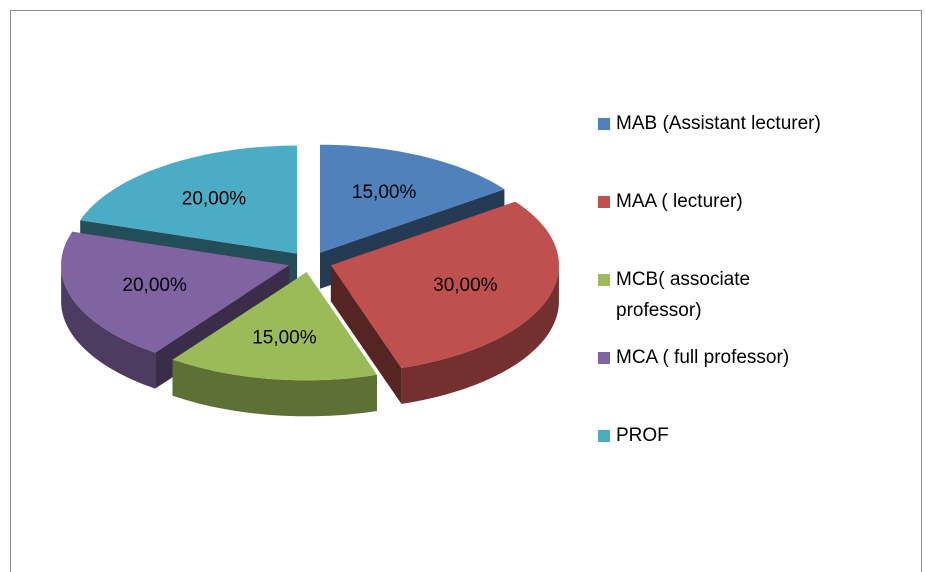 Image resolution: width=925 pixels, height=572 pixels. I want to click on data-label: 30,00%, so click(465, 285).